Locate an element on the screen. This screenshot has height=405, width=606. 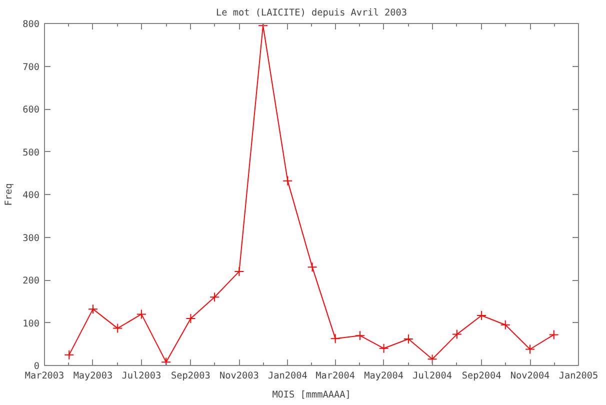
chart-title: Le mot (LAICITE) depuis Avril 2003 is located at coordinates (311, 13).